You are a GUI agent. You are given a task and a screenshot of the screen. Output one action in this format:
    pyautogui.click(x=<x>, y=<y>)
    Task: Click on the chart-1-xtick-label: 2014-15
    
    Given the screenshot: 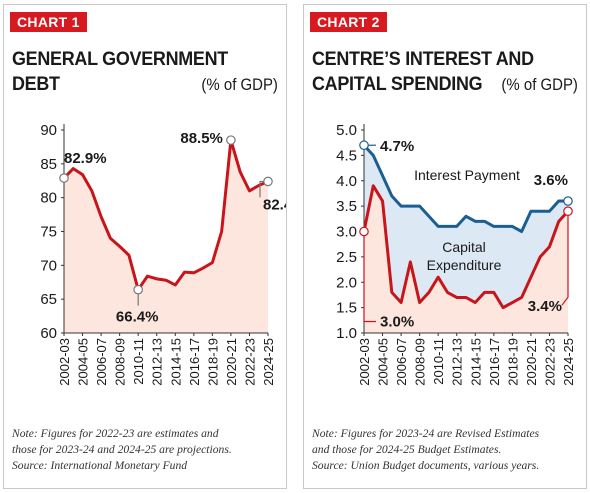 What is the action you would take?
    pyautogui.click(x=175, y=362)
    